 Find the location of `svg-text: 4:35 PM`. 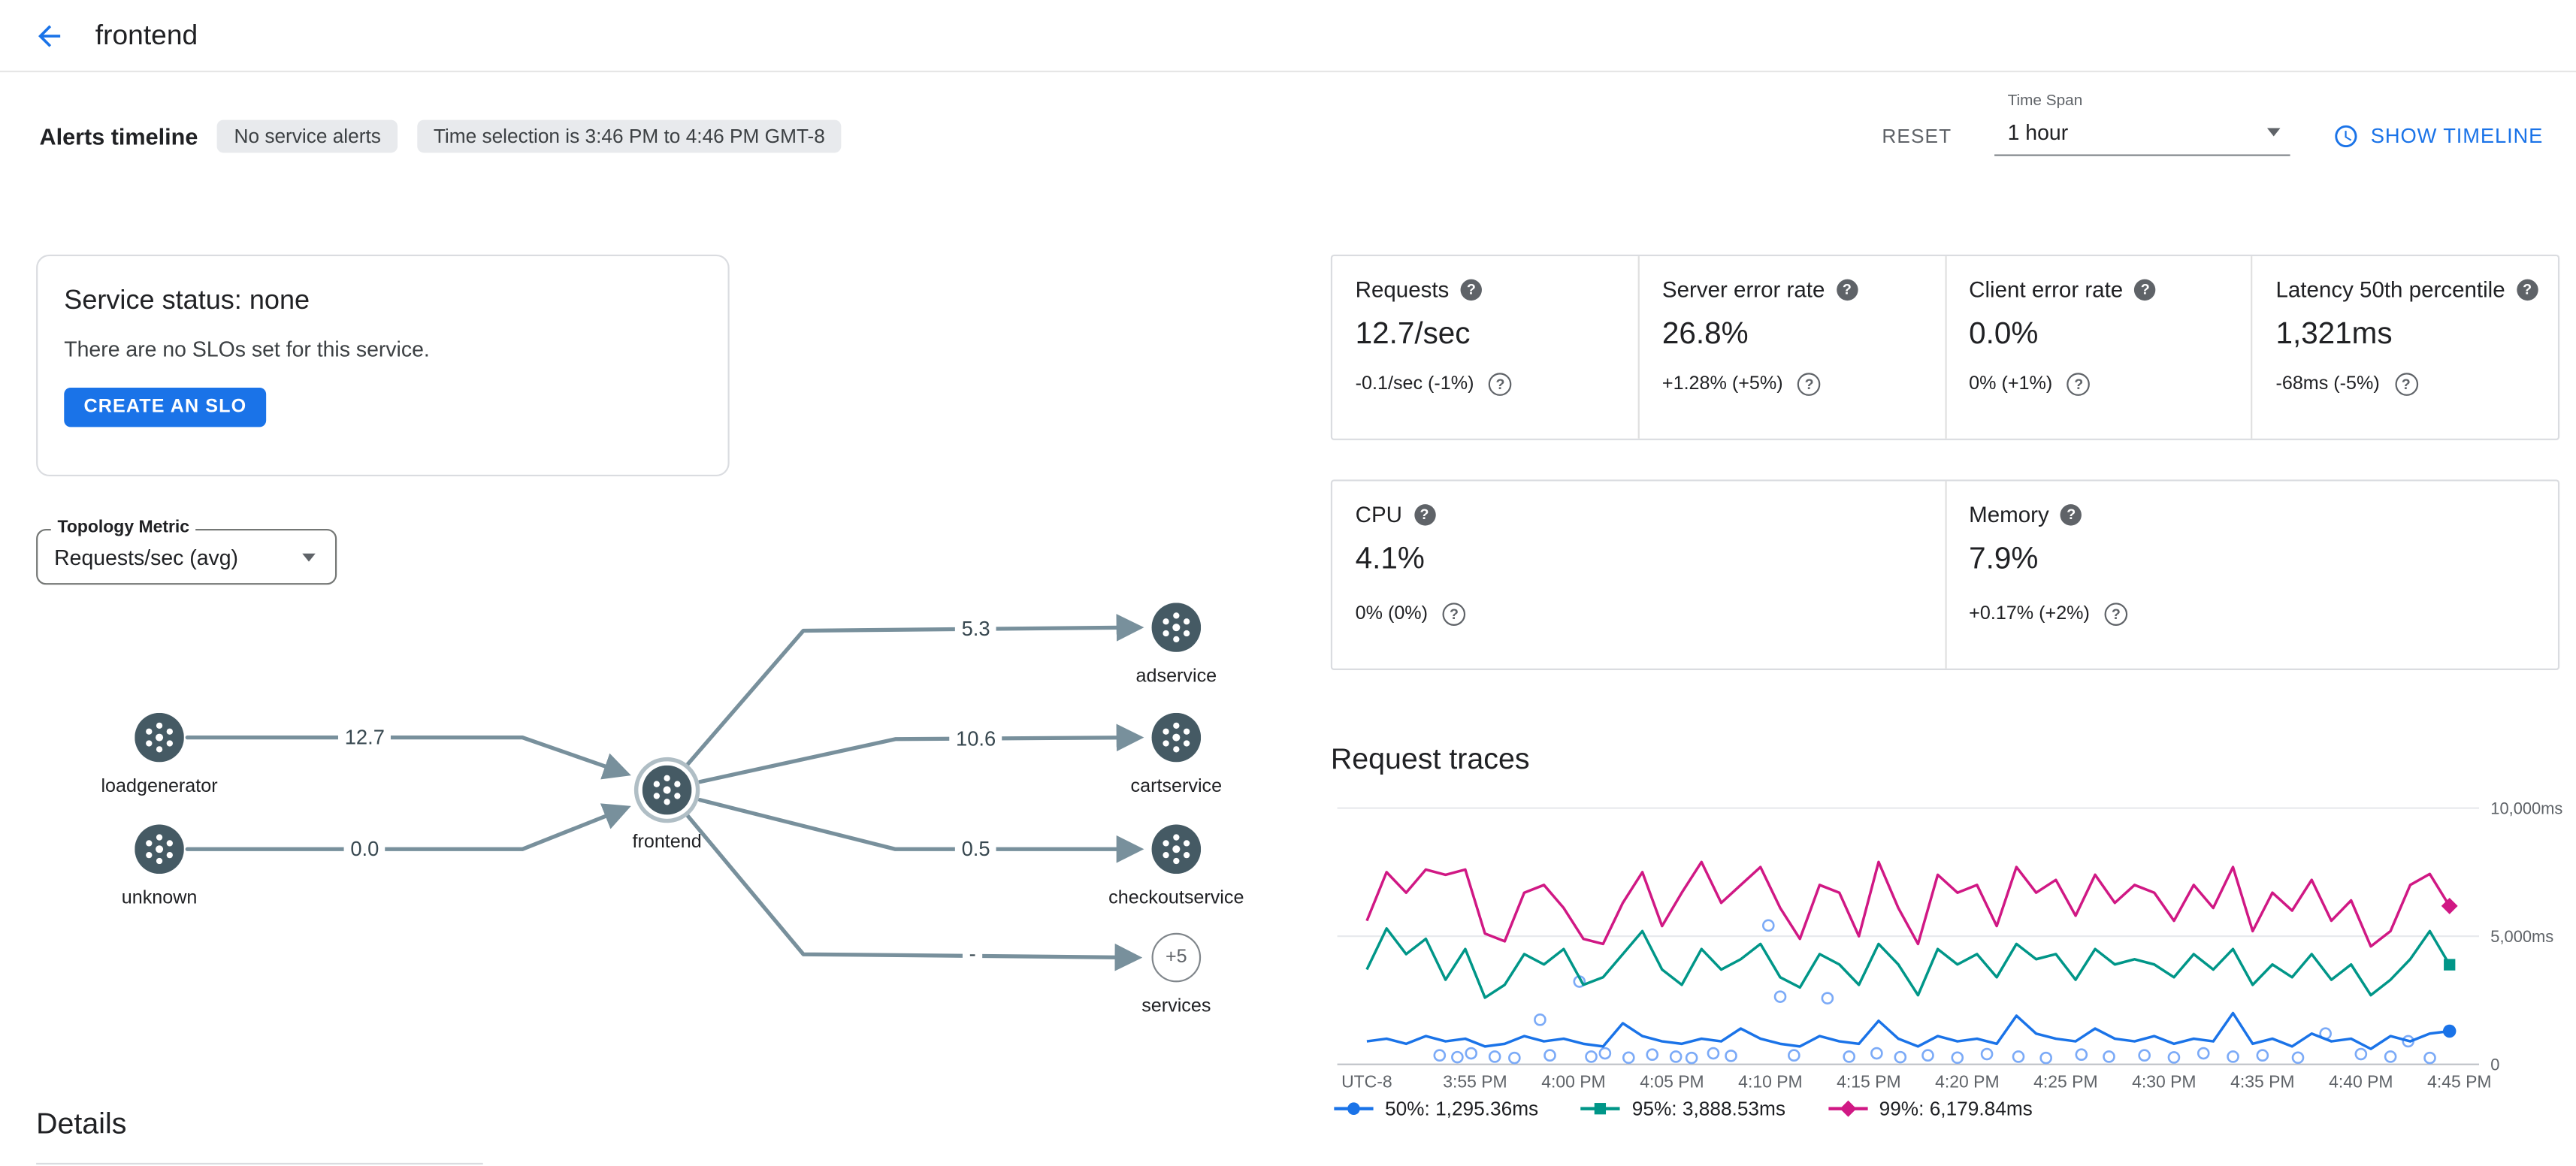

svg-text: 4:35 PM is located at coordinates (2262, 1081).